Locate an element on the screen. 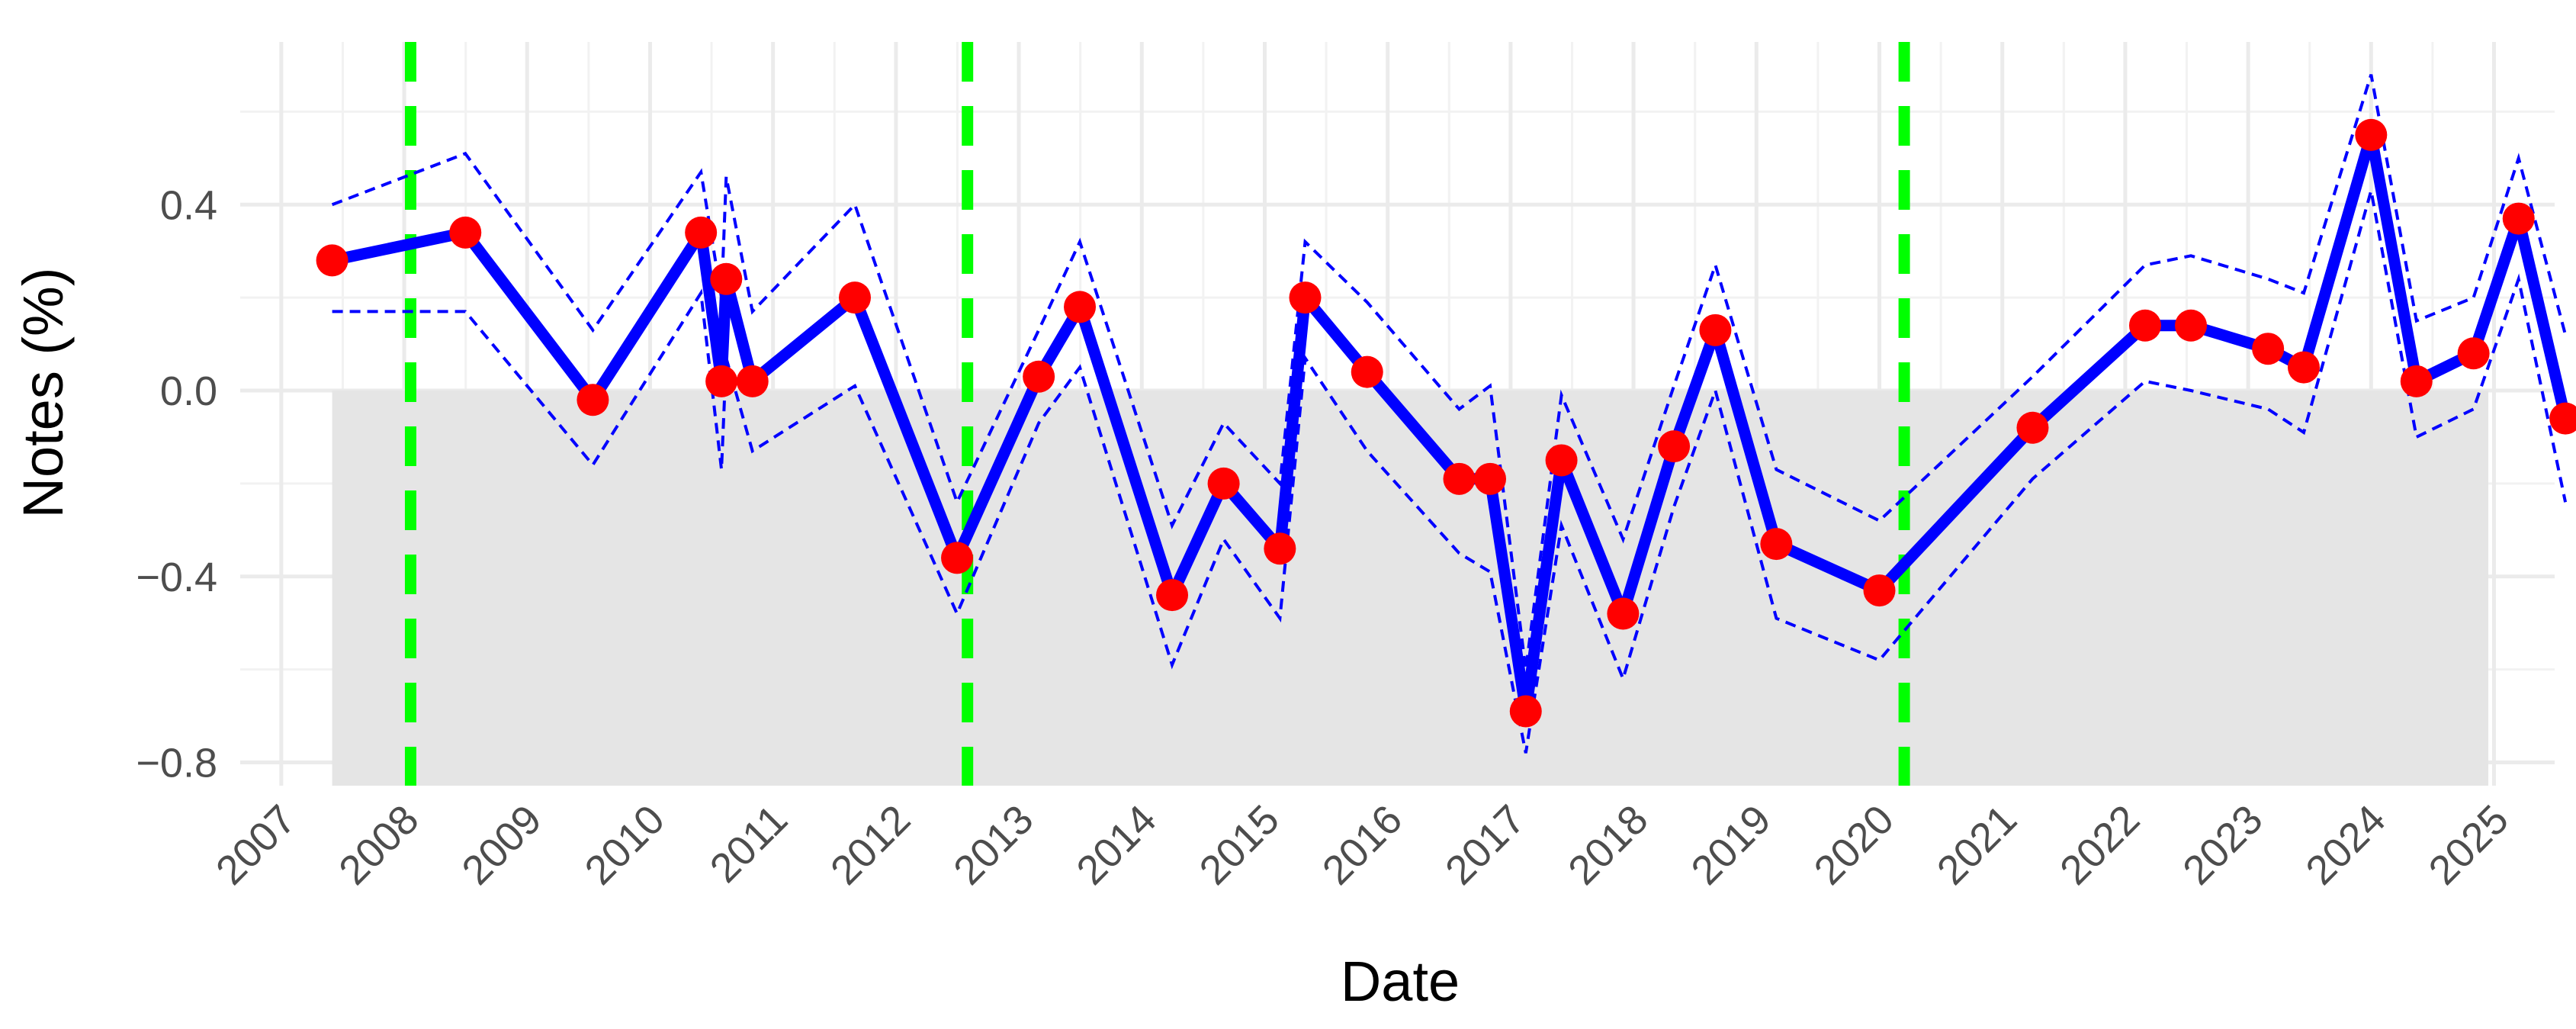 The height and width of the screenshot is (1029, 2576). x-tick-label: 2015 is located at coordinates (1239, 844).